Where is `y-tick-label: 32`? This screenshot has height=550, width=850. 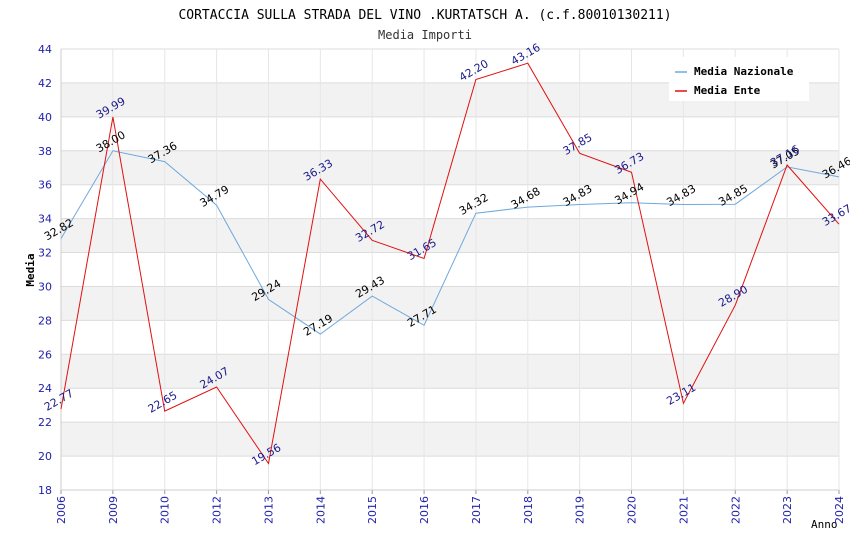
y-tick-label: 32 is located at coordinates (45, 253).